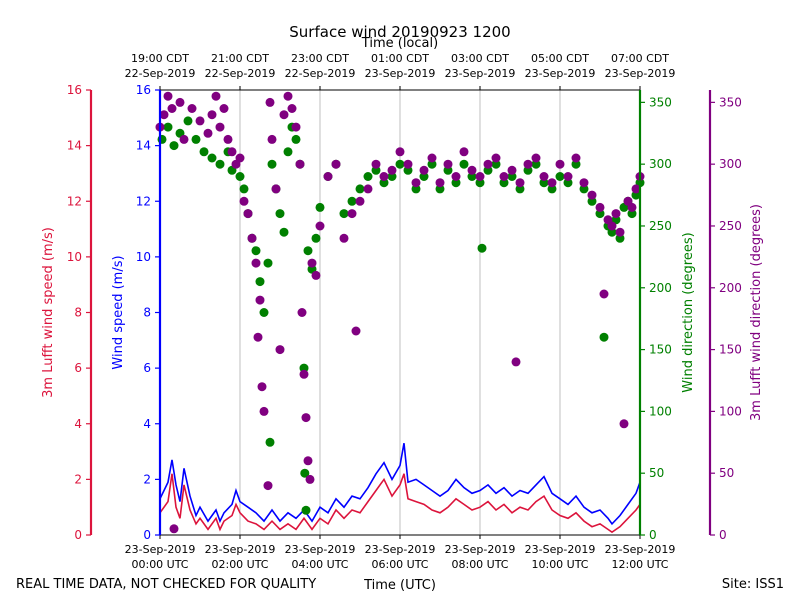  Describe the element at coordinates (78, 479) in the screenshot. I see `y-tick-label-lufft-speed: 2` at that location.